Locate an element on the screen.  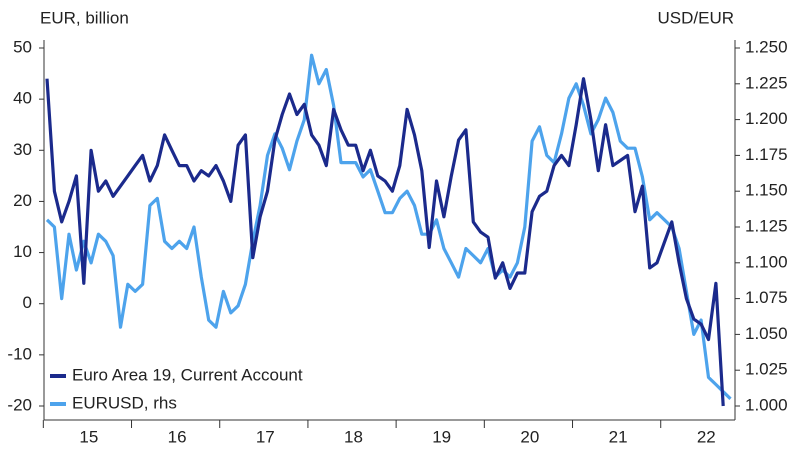
legend-label: EURUSD, rhs is located at coordinates (124, 402).